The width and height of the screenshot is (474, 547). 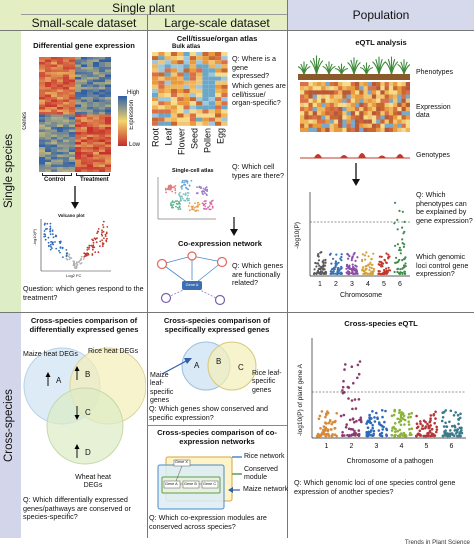 I want to click on cross-species-label: Cross-species, so click(x=9, y=425).